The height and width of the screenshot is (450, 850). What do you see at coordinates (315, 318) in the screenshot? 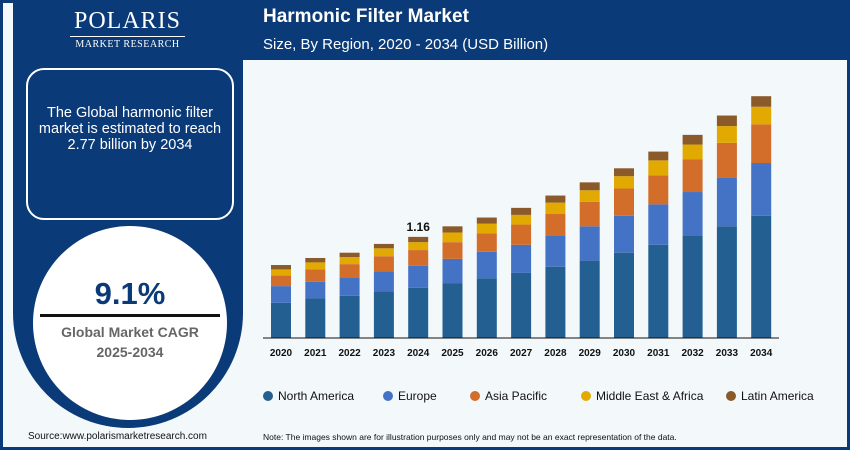
I see `bar-segment-north-america-2021` at bounding box center [315, 318].